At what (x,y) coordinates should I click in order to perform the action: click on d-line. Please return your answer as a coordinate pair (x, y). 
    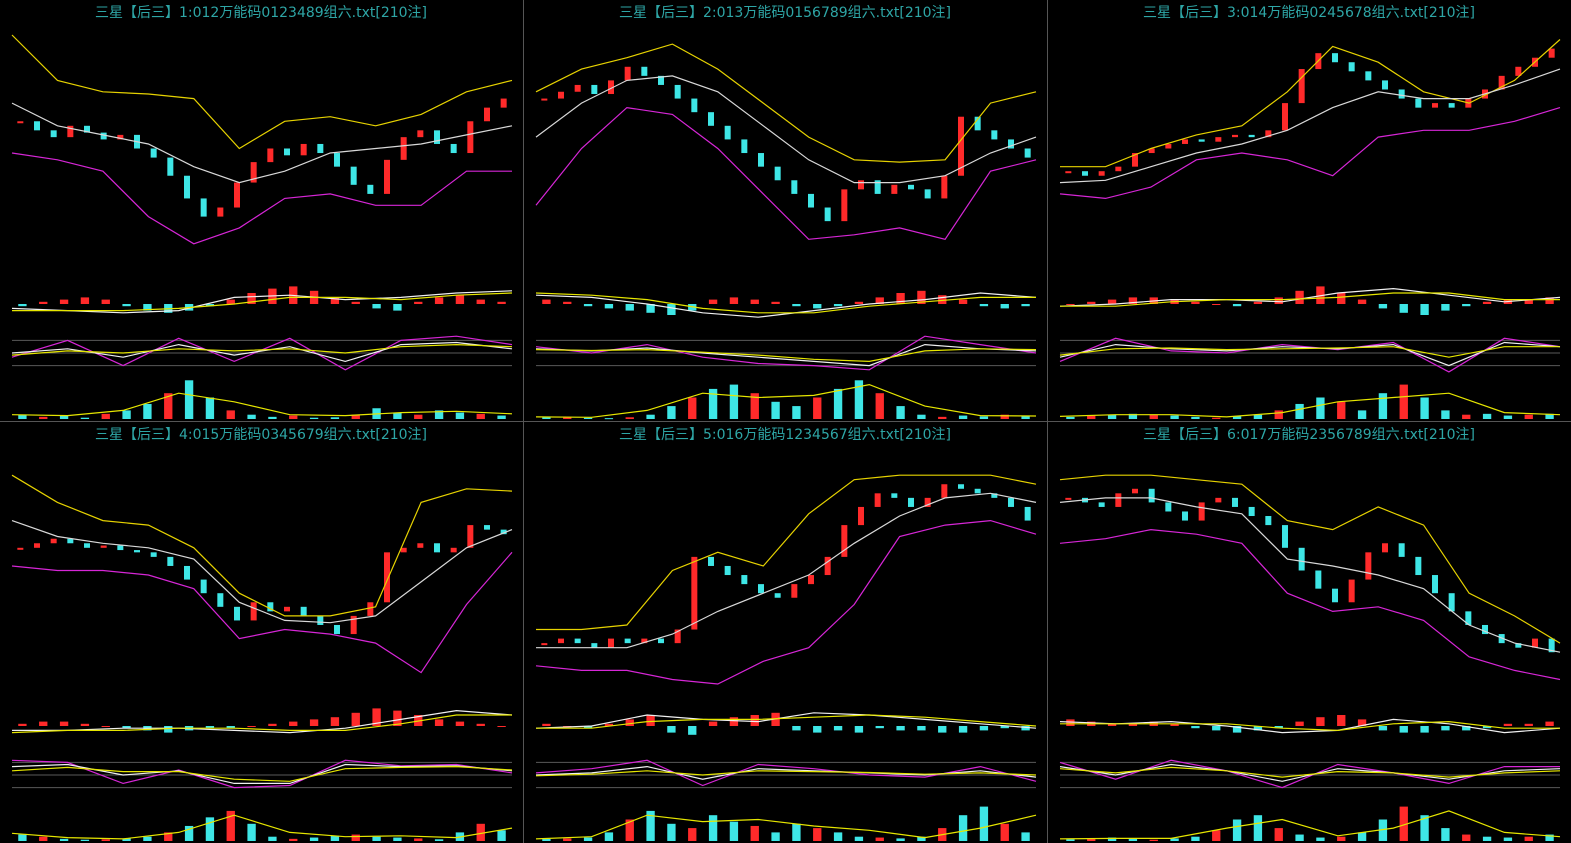
    Looking at the image, I should click on (262, 349).